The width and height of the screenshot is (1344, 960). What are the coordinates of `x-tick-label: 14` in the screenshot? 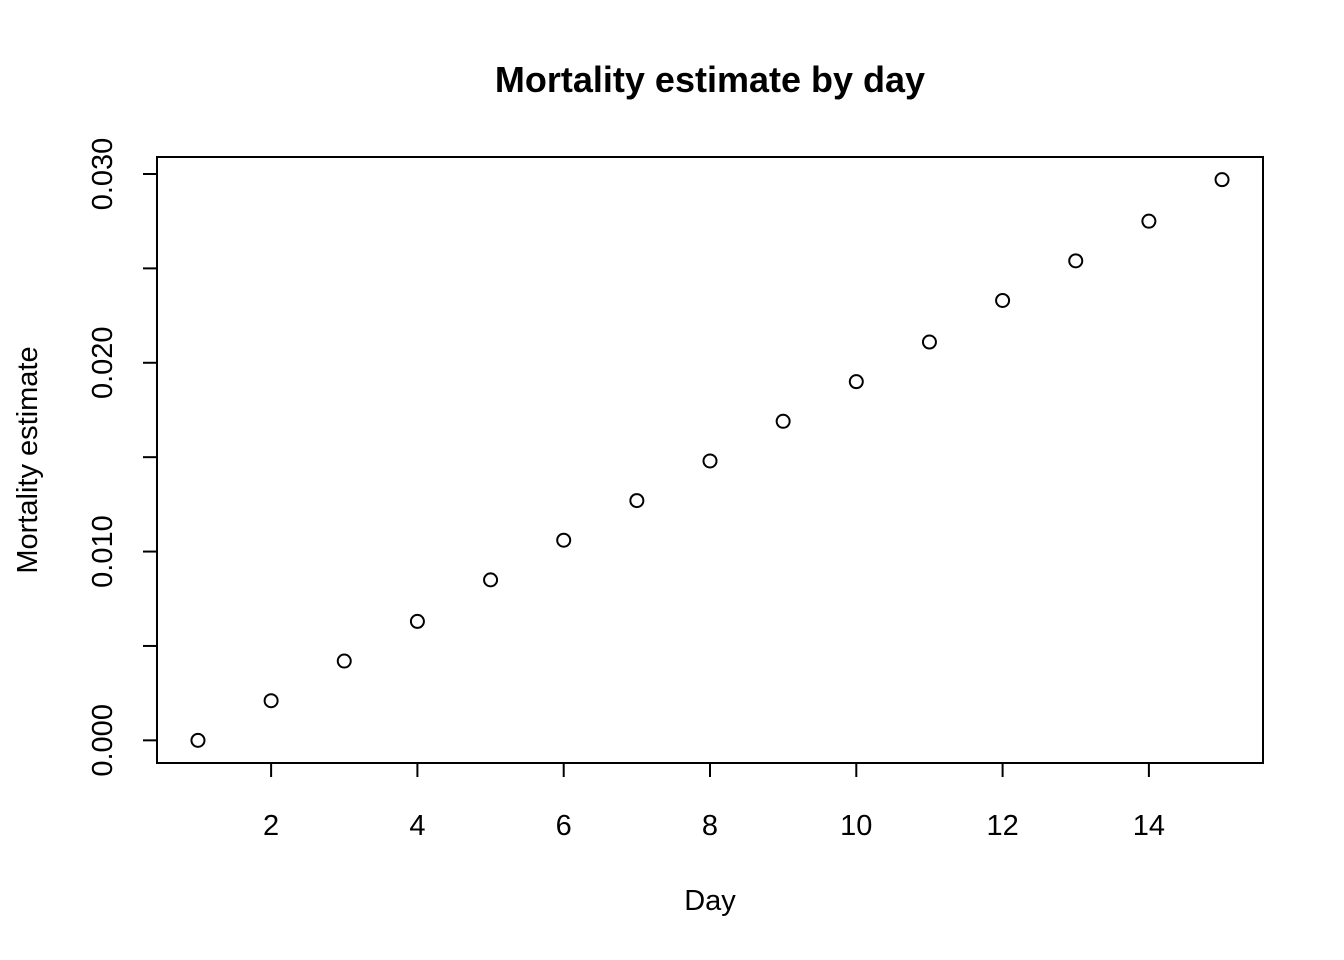 It's located at (1149, 826).